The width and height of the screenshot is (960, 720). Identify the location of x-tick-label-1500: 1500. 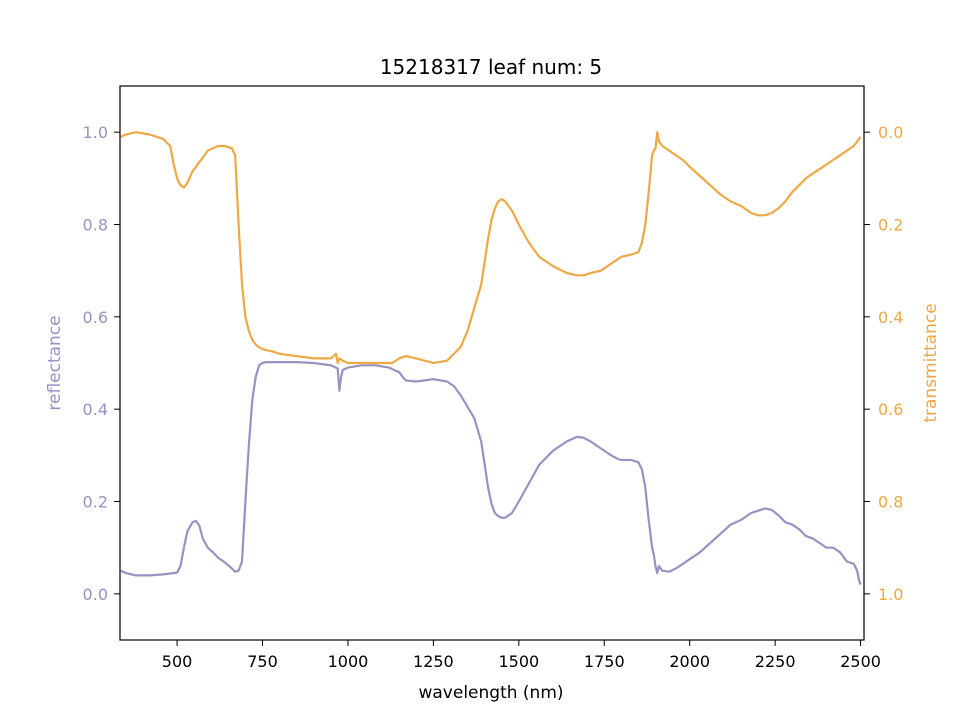
(518, 661).